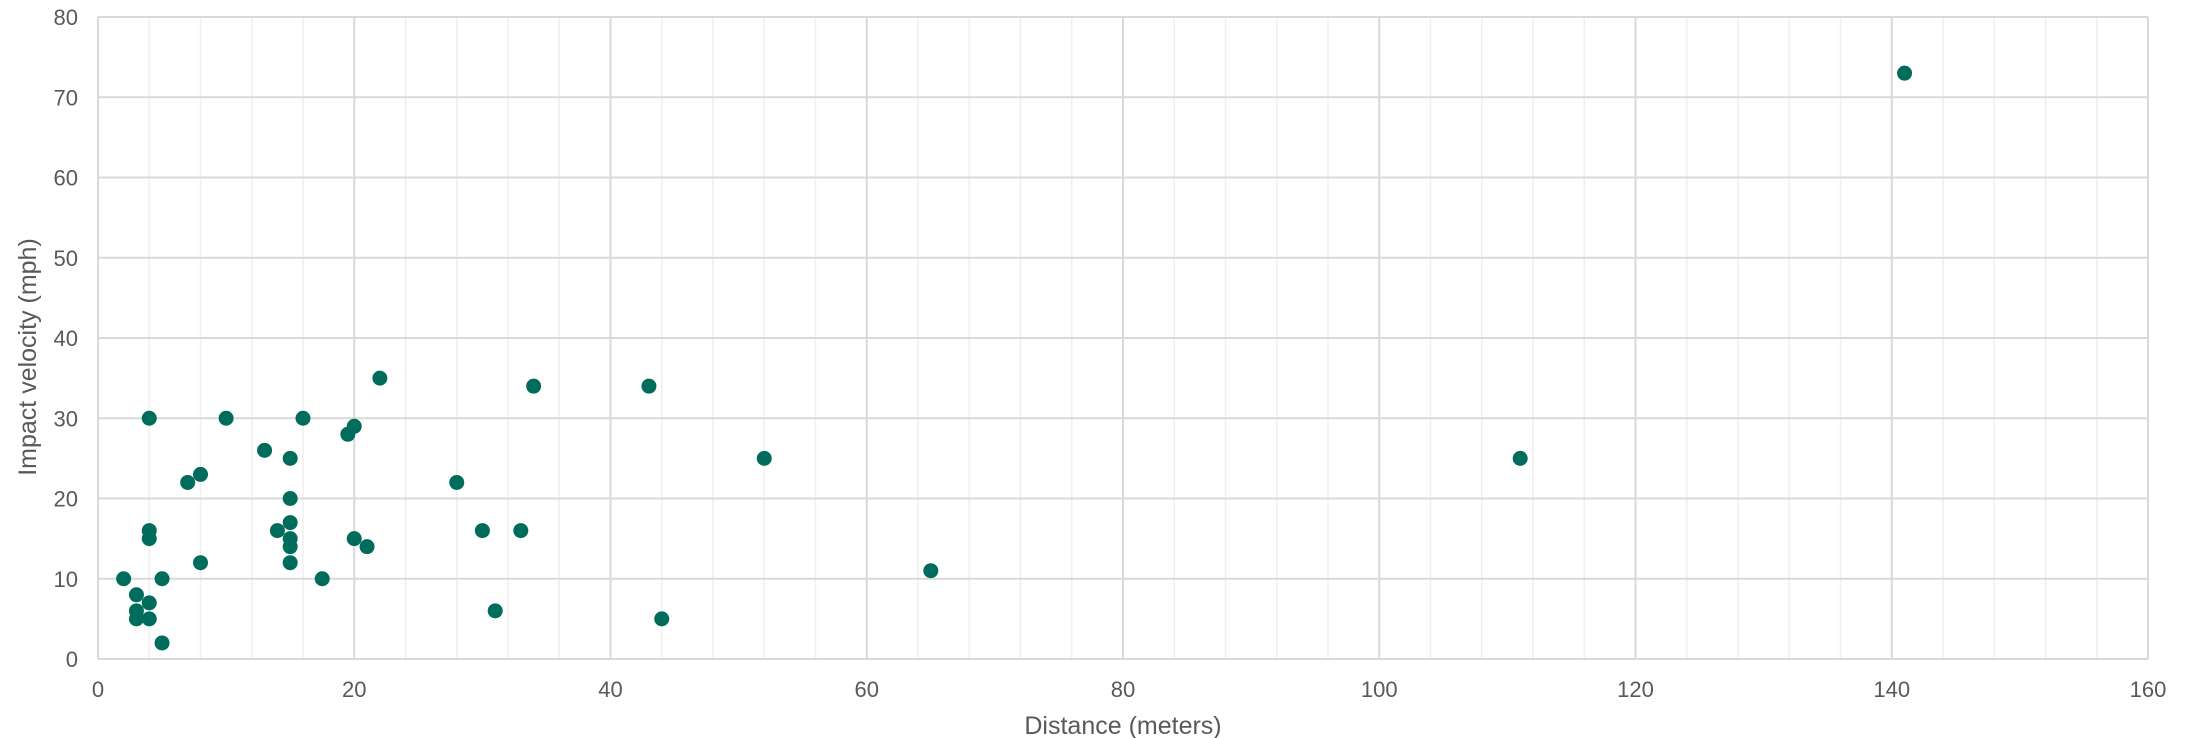 The height and width of the screenshot is (738, 2185). Describe the element at coordinates (98, 689) in the screenshot. I see `x-tick-label: 0` at that location.